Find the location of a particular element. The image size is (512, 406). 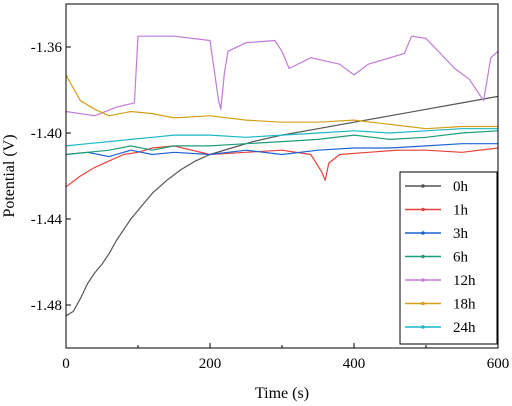

legend-label-12h: 12h is located at coordinates (464, 281).